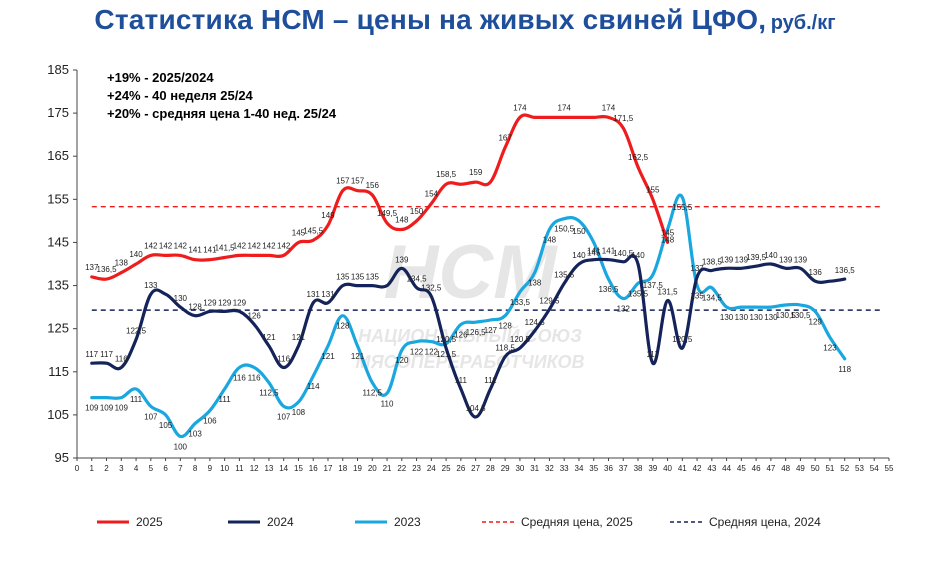 The height and width of the screenshot is (569, 930). What do you see at coordinates (564, 229) in the screenshot?
I see `data-label-2023: 150,5` at bounding box center [564, 229].